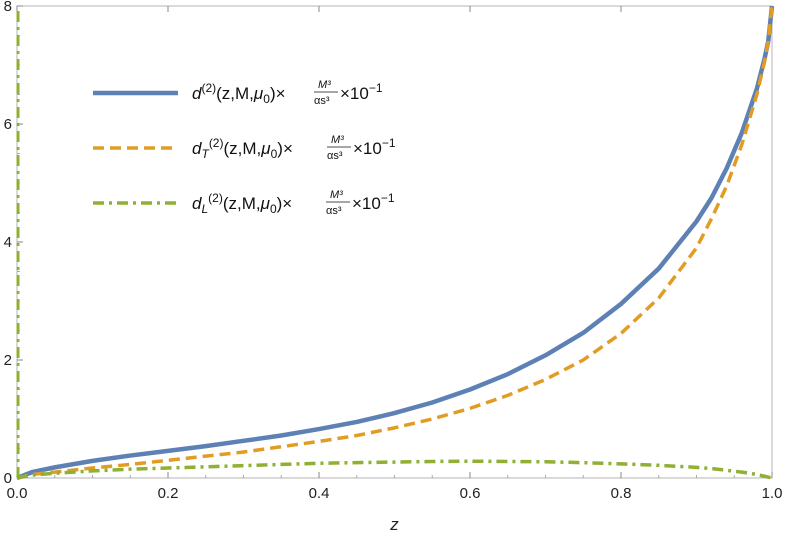 The width and height of the screenshot is (789, 536). I want to click on svg-text: d(2)(z,M,μ0)×, so click(239, 93).